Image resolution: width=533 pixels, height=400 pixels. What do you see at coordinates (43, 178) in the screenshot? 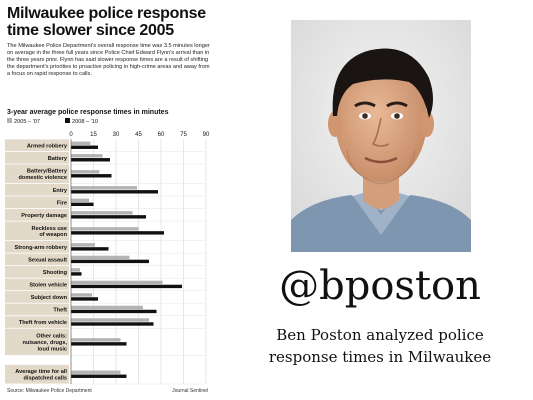
I see `category-label: domestic violence` at bounding box center [43, 178].